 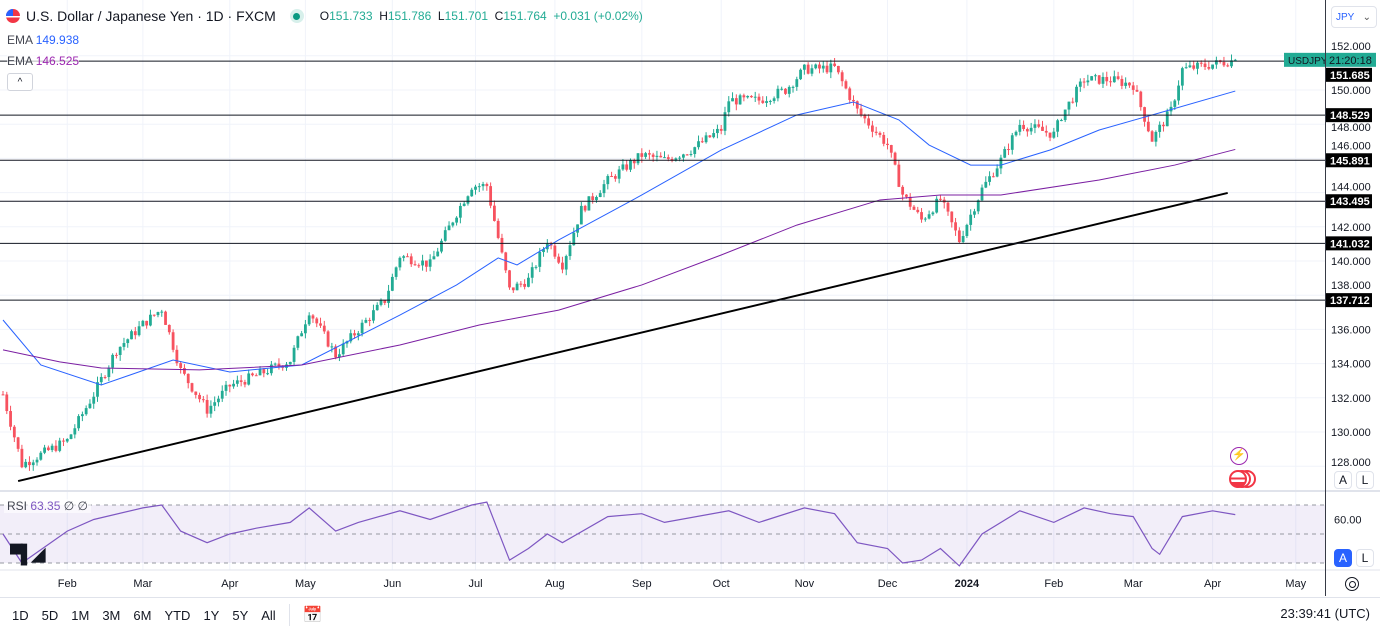 What do you see at coordinates (50, 615) in the screenshot?
I see `range-5d: 5D` at bounding box center [50, 615].